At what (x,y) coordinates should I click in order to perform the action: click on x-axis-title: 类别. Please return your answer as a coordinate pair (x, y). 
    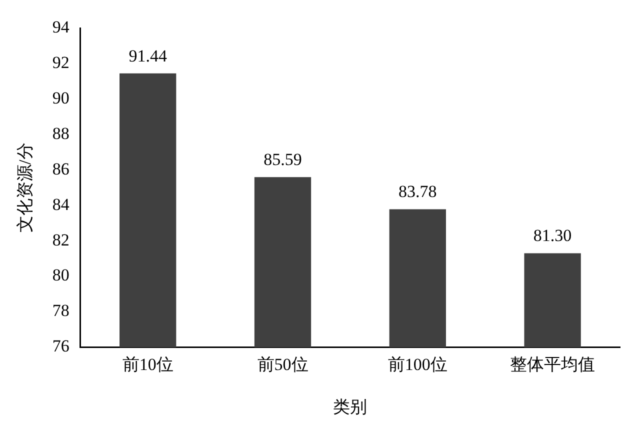
    Looking at the image, I should click on (350, 406).